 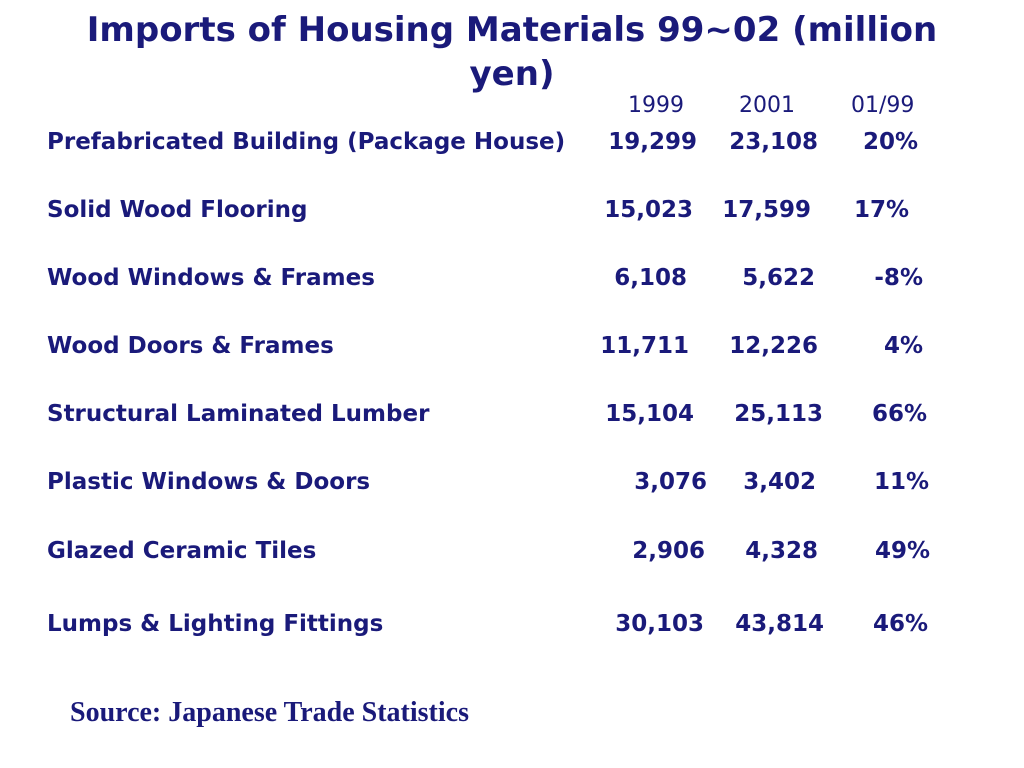 What do you see at coordinates (177, 210) in the screenshot?
I see `row-label-solid-wood-flooring: Solid Wood Flooring` at bounding box center [177, 210].